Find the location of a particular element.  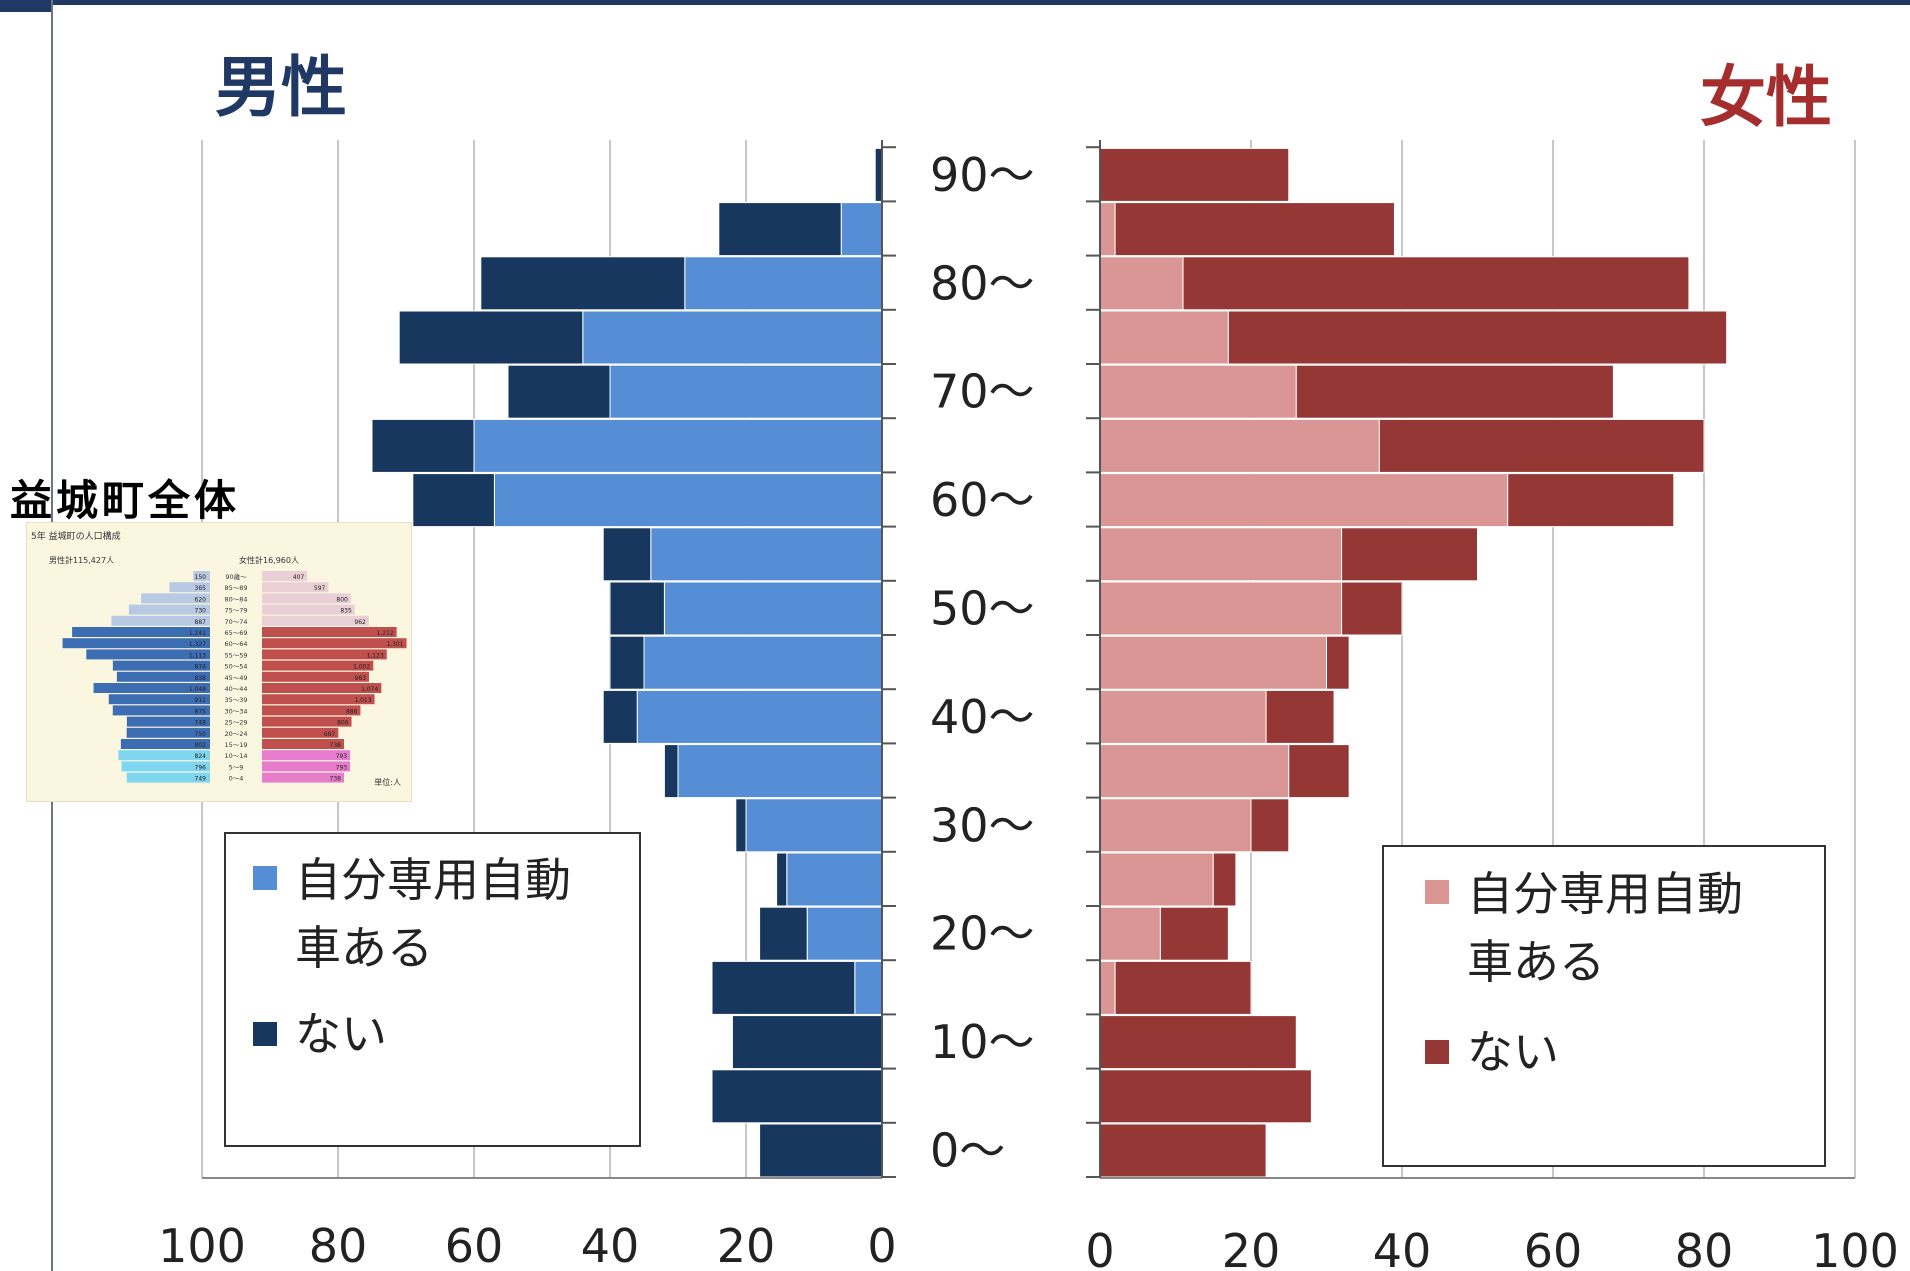

male-x-tick-label: 0 is located at coordinates (881, 1245).